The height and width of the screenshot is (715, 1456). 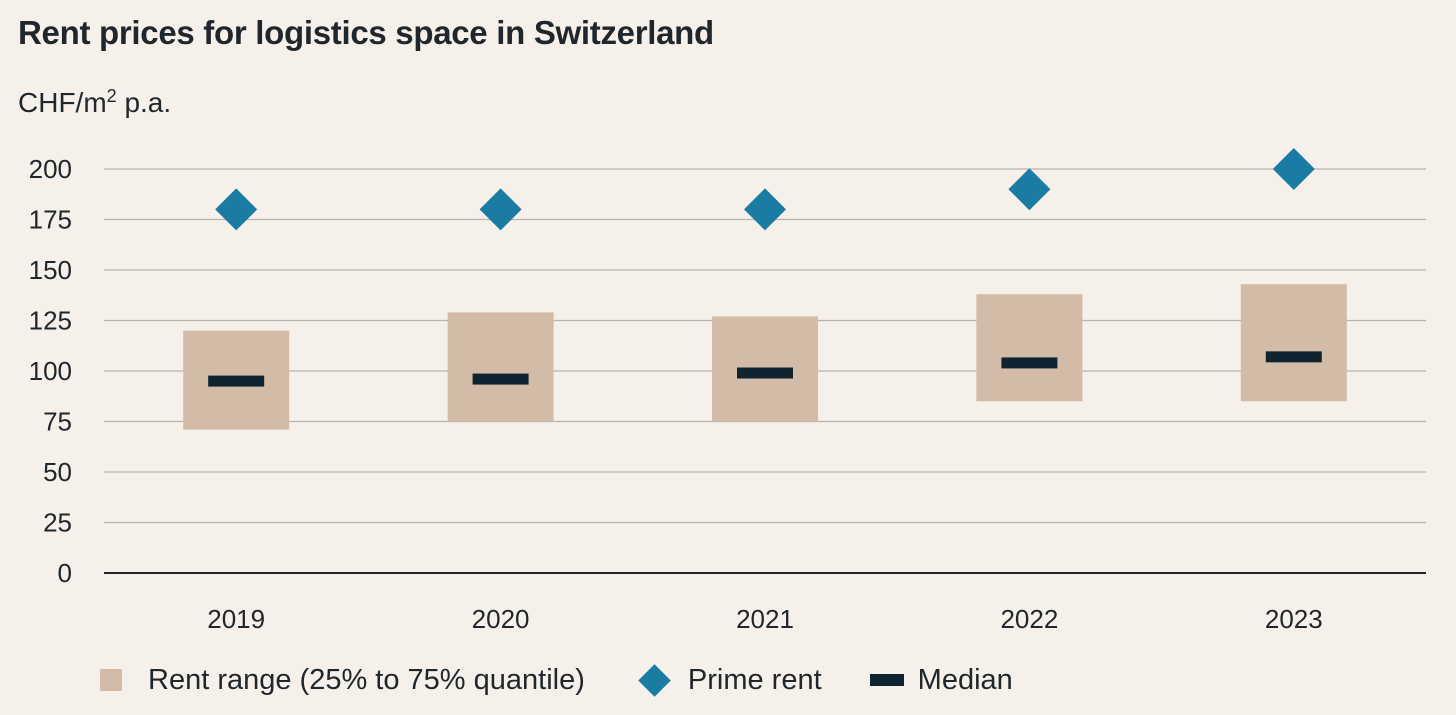 What do you see at coordinates (50, 321) in the screenshot?
I see `y-tick-label-125: 125` at bounding box center [50, 321].